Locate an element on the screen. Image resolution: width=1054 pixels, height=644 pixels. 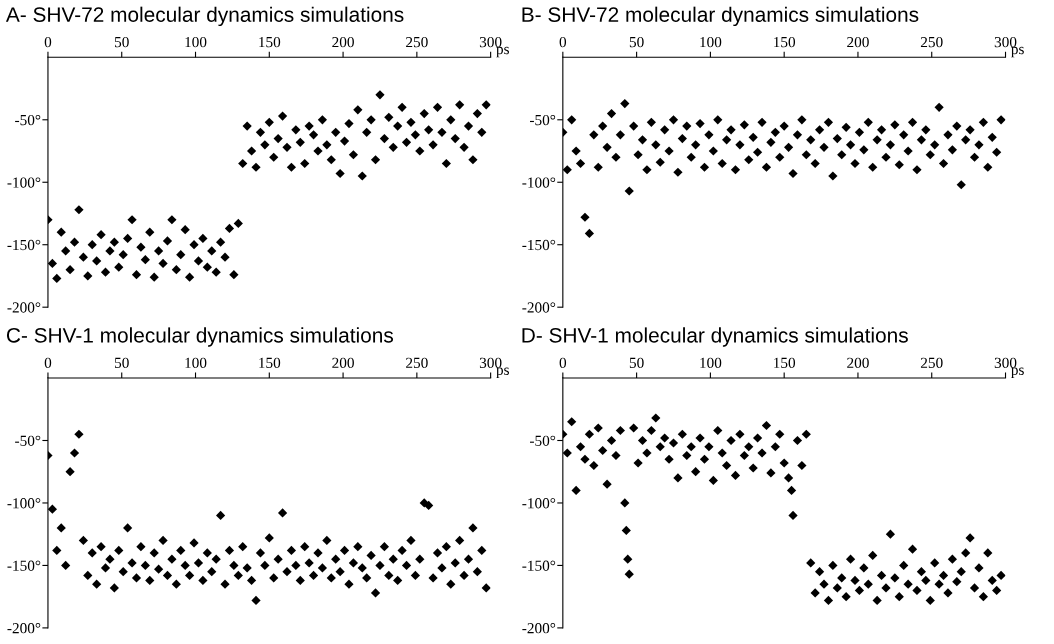
chart-title: B- SHV-72 molecular dynamics simulations is located at coordinates (720, 16).